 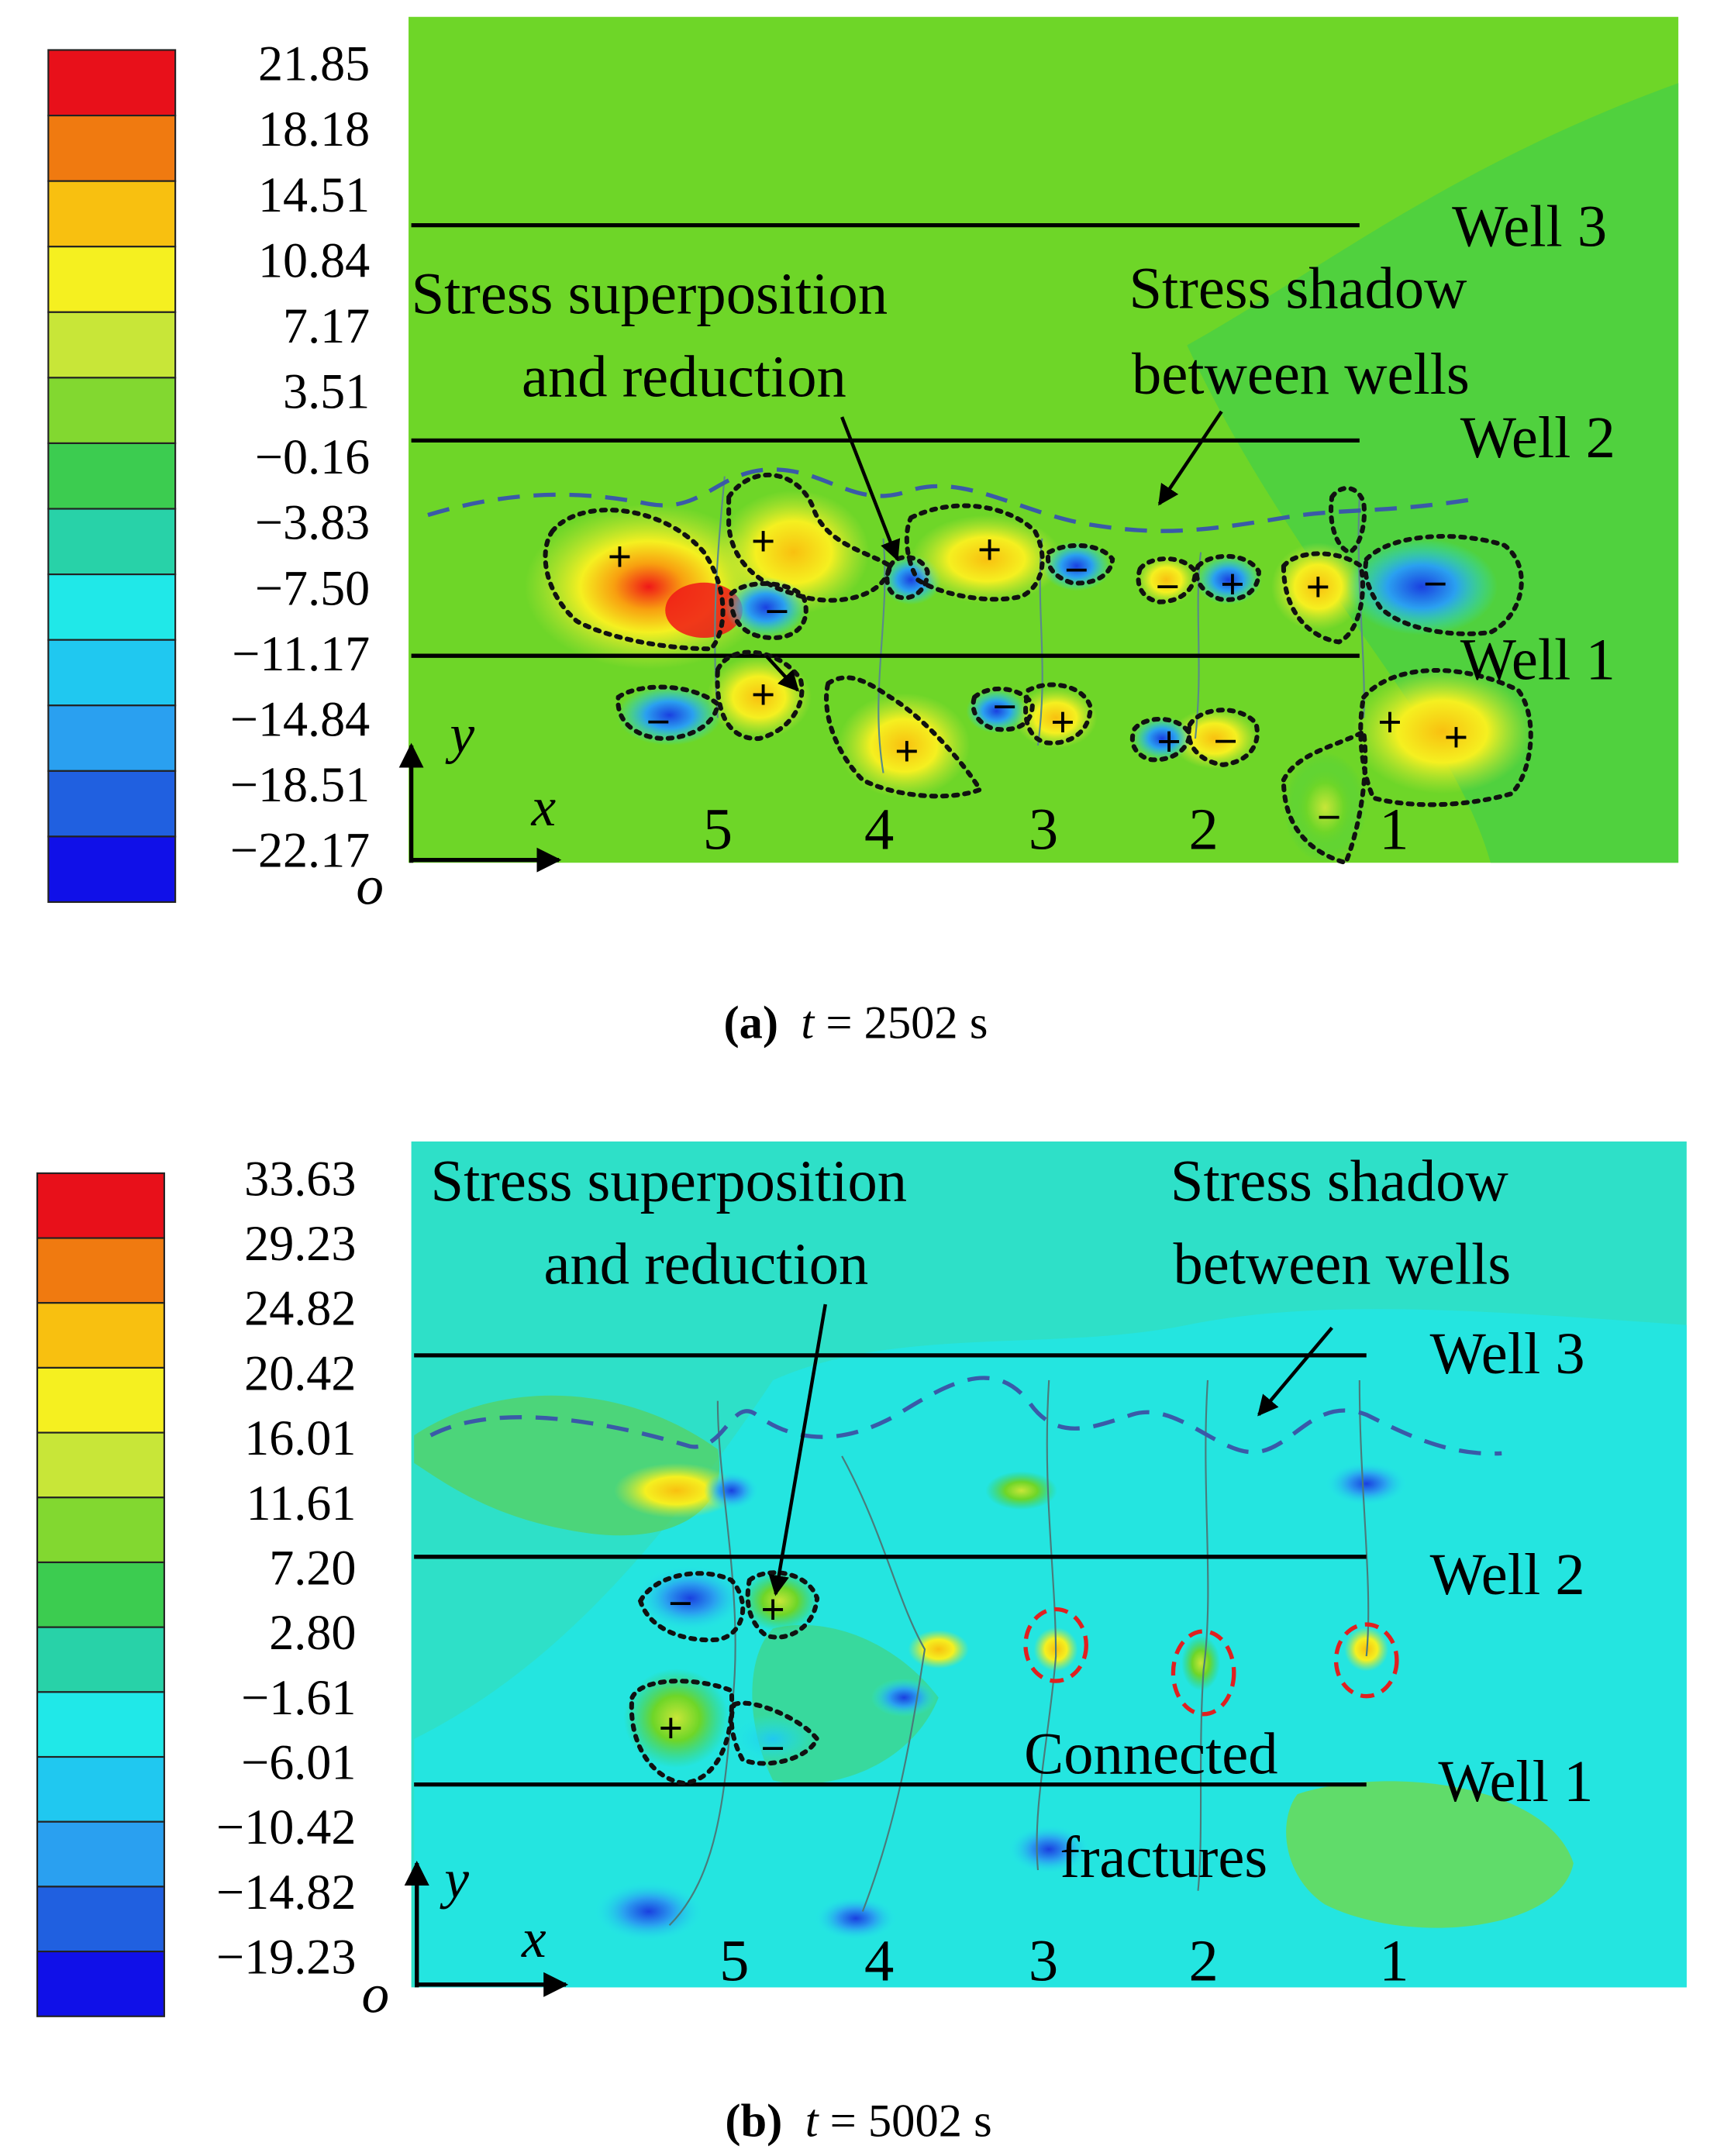 What do you see at coordinates (326, 325) in the screenshot?
I see `colorbar-a-label: 7.17` at bounding box center [326, 325].